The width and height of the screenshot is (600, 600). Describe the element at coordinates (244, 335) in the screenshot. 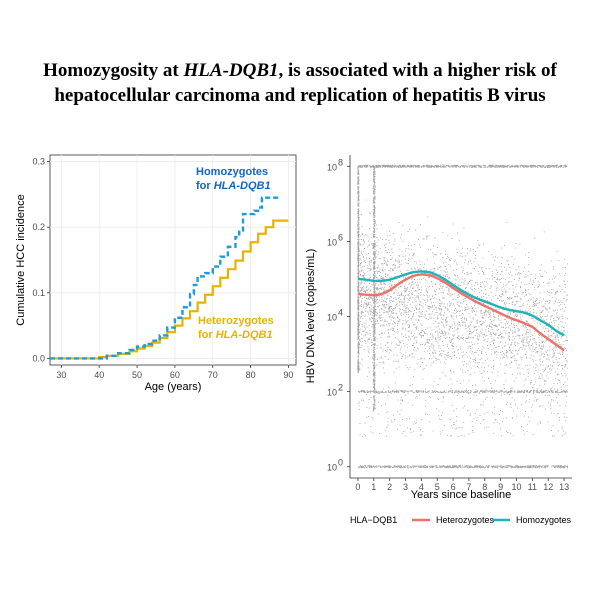

I see `label-heterozygotes-gene-name: HLA-DQB1` at that location.